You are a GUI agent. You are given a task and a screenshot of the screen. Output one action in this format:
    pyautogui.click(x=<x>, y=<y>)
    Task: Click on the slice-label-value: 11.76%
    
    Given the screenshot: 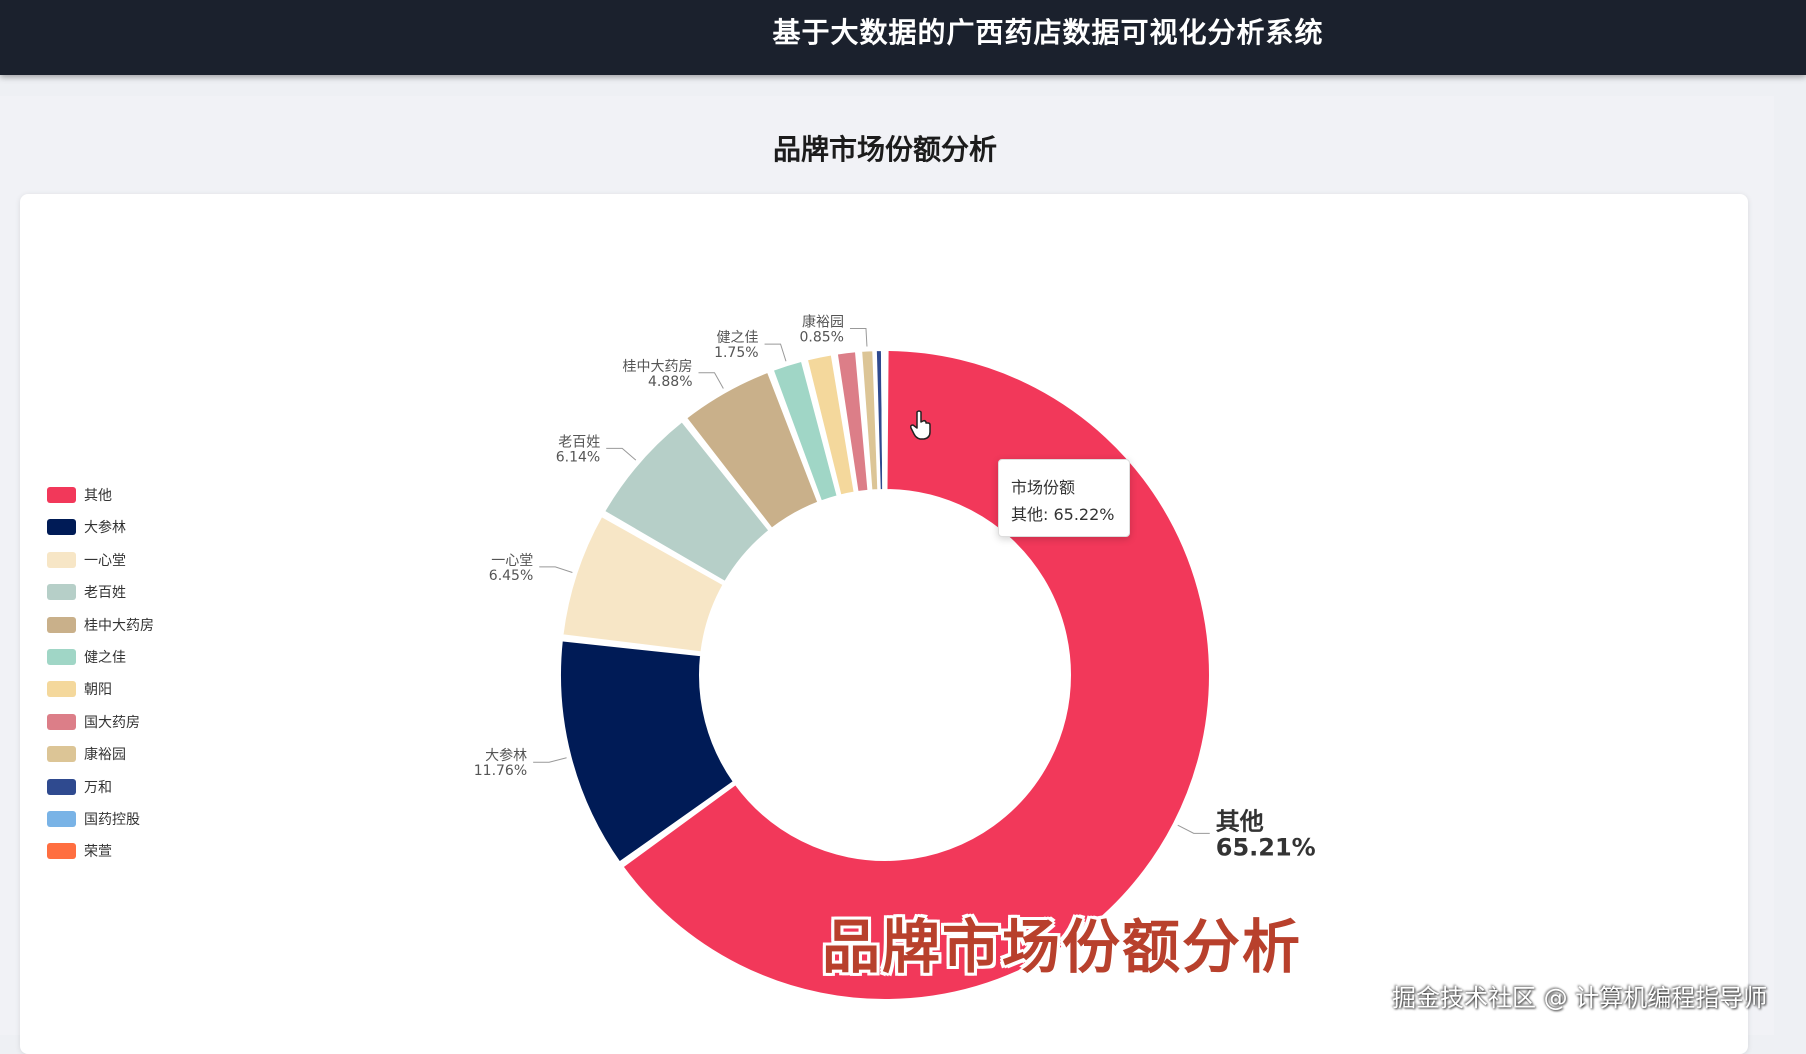 What is the action you would take?
    pyautogui.click(x=500, y=771)
    